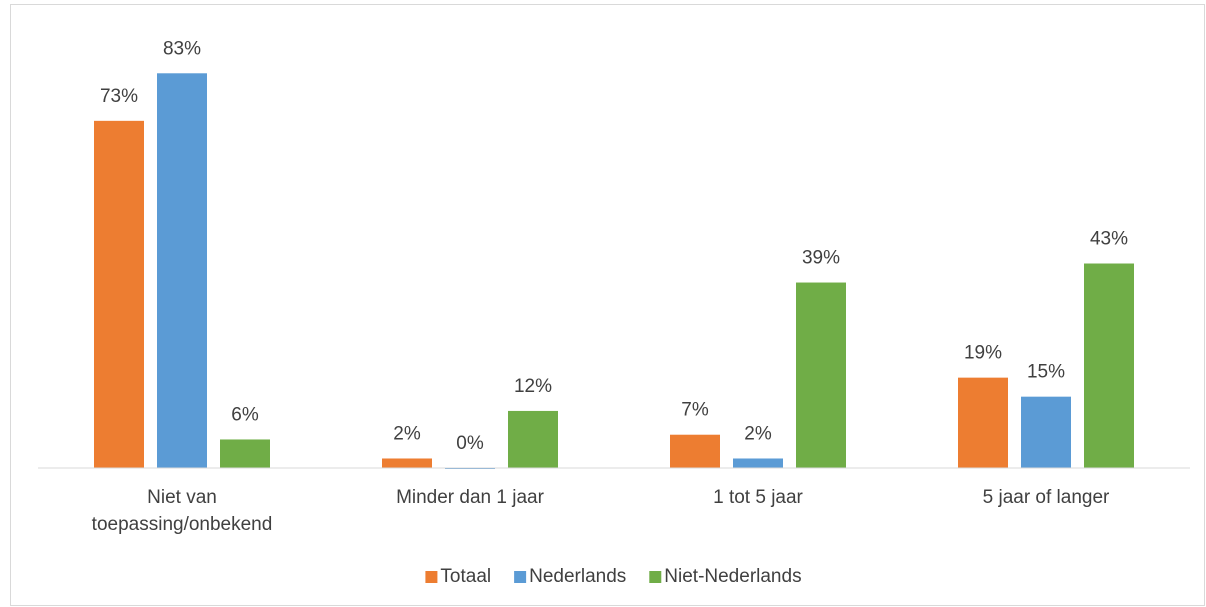  What do you see at coordinates (470, 497) in the screenshot?
I see `x-tick-label: Minder dan 1 jaar` at bounding box center [470, 497].